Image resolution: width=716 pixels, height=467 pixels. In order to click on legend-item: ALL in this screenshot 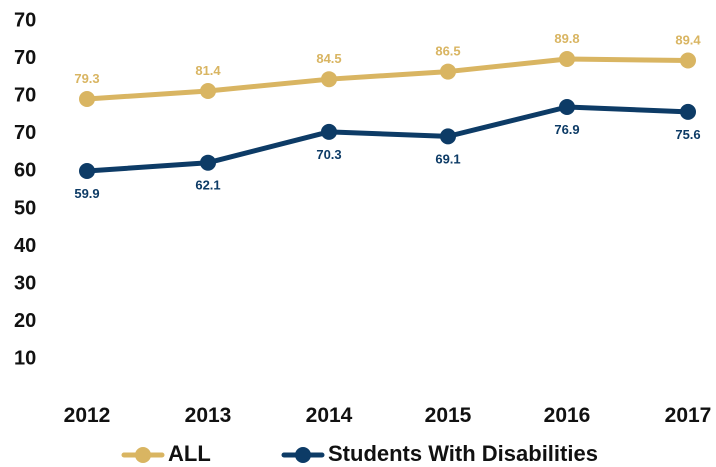, I will do `click(166, 453)`.